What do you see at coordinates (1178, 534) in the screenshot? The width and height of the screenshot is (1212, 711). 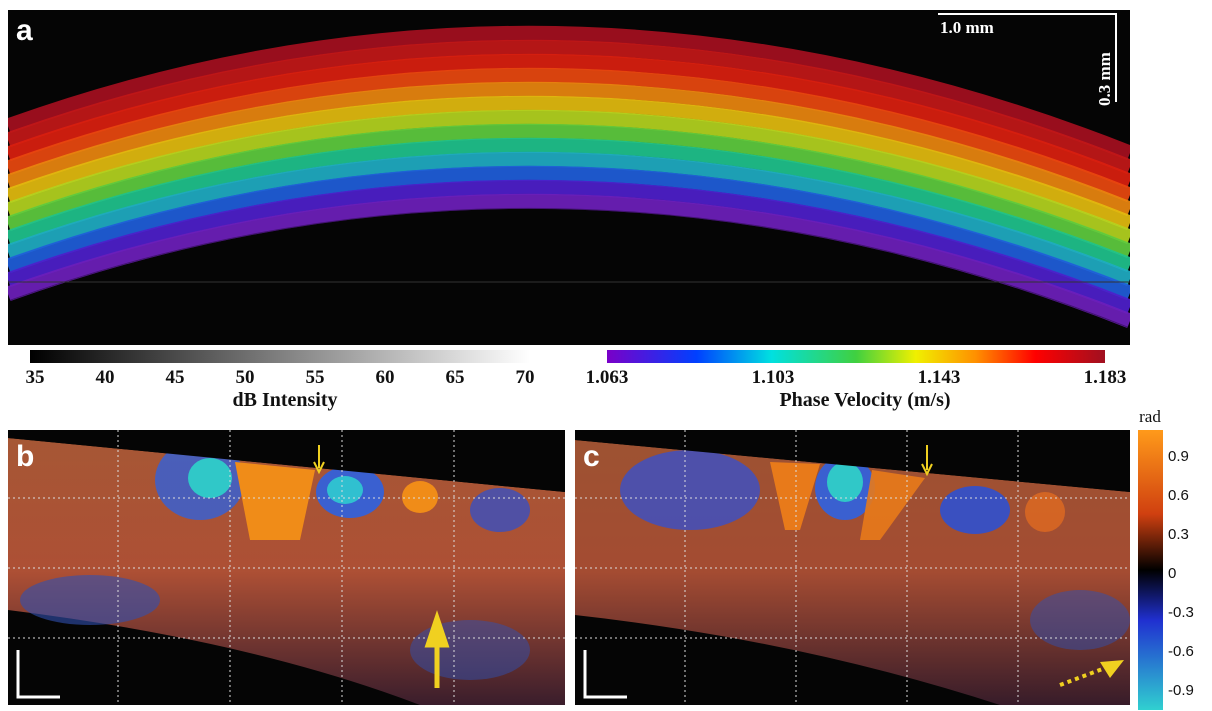 I see `colorbar-tick-label: 0.3` at bounding box center [1178, 534].